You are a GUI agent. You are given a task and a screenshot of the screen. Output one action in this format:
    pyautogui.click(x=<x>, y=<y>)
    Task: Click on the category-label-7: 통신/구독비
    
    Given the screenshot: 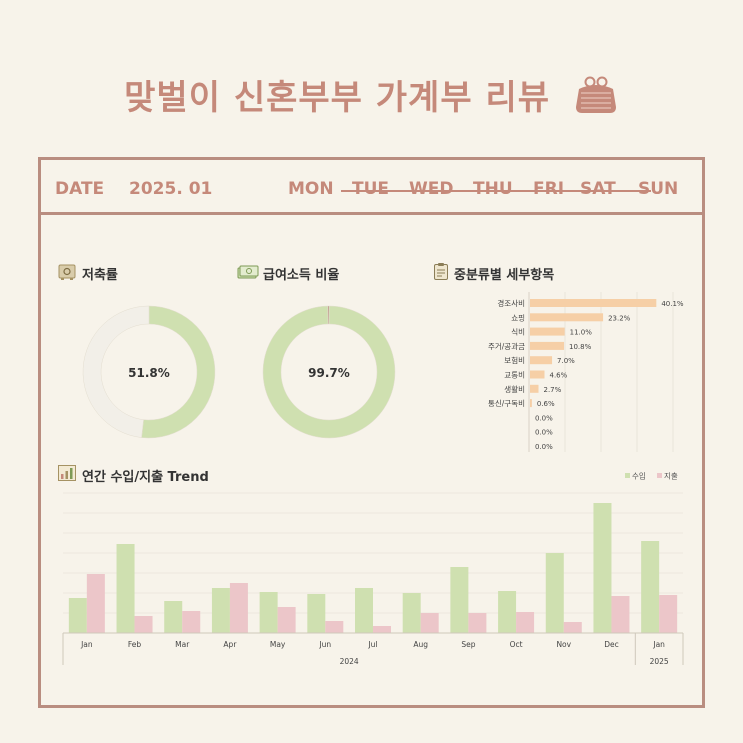 What is the action you would take?
    pyautogui.click(x=506, y=403)
    